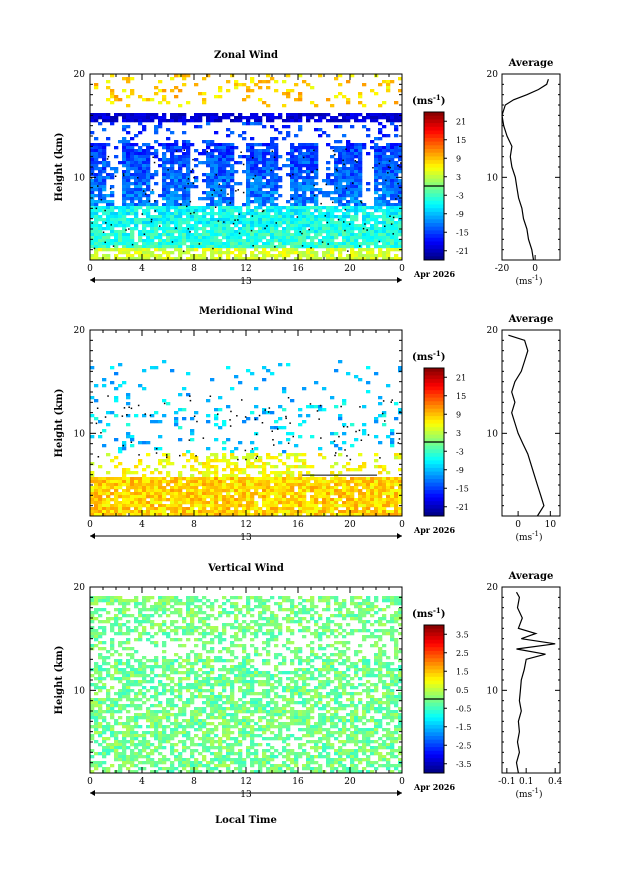  I want to click on x-axis-label: Local Time, so click(246, 820).